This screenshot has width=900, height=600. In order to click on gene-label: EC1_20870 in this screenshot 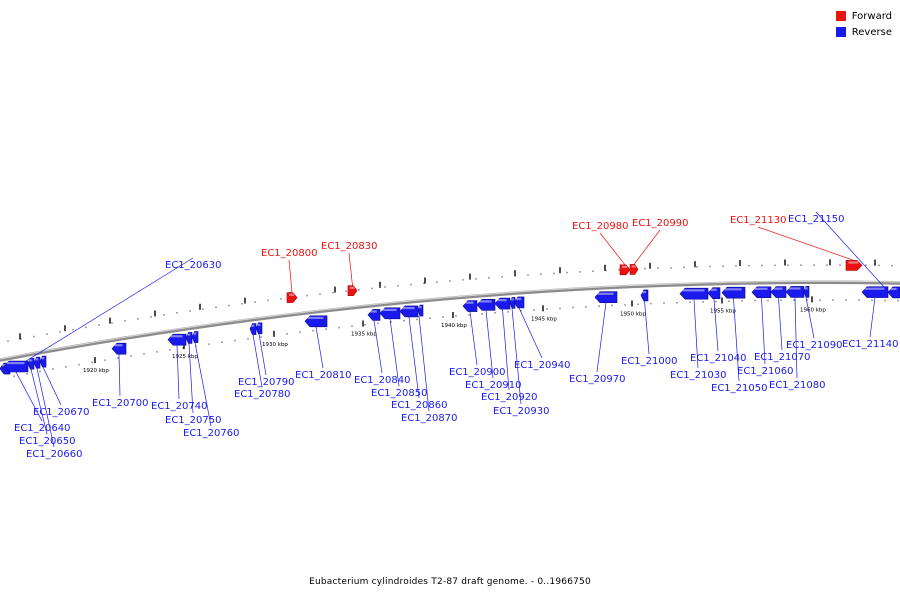, I will do `click(429, 418)`.